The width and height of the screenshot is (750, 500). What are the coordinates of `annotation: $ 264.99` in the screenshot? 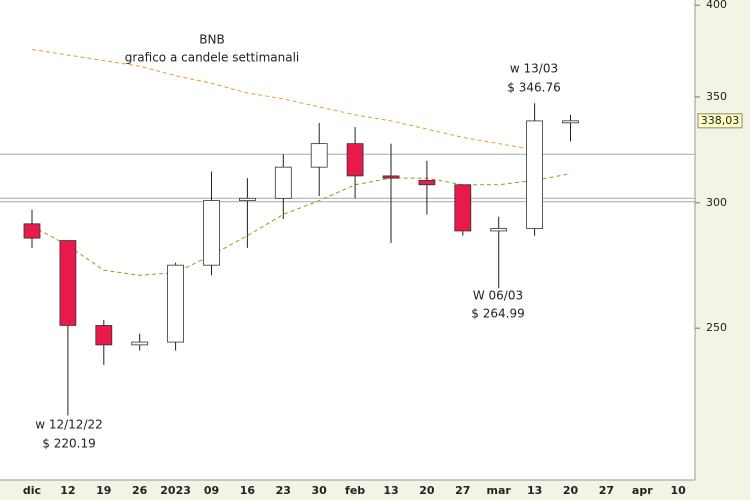 It's located at (497, 314).